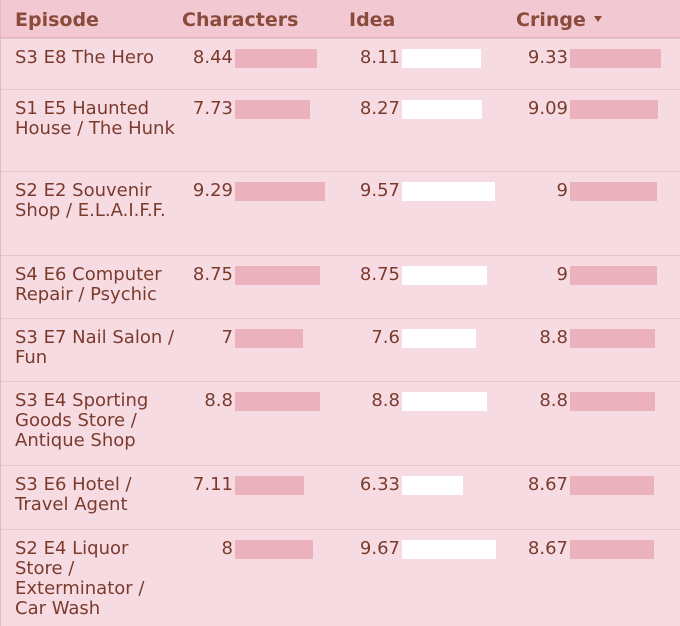  I want to click on characters-value: 8.8, so click(218, 400).